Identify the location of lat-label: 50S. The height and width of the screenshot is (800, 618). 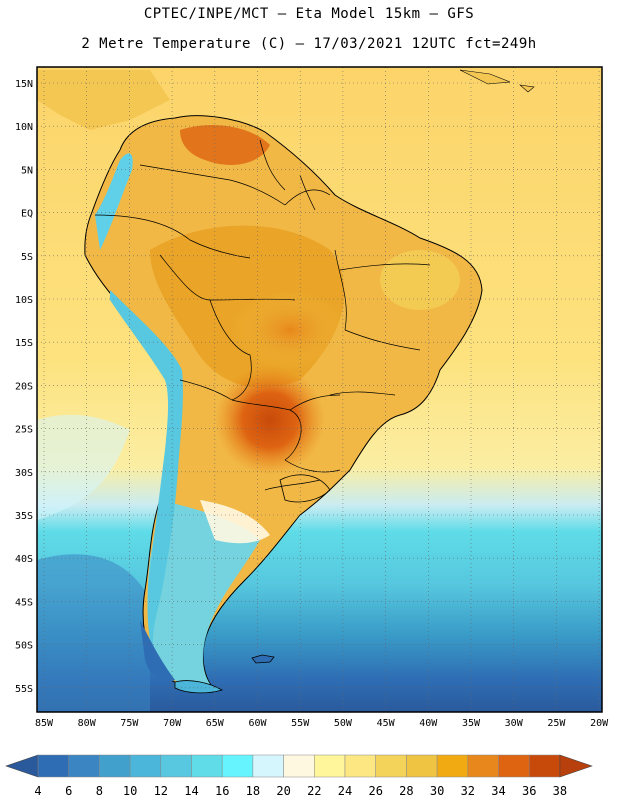
(24, 646).